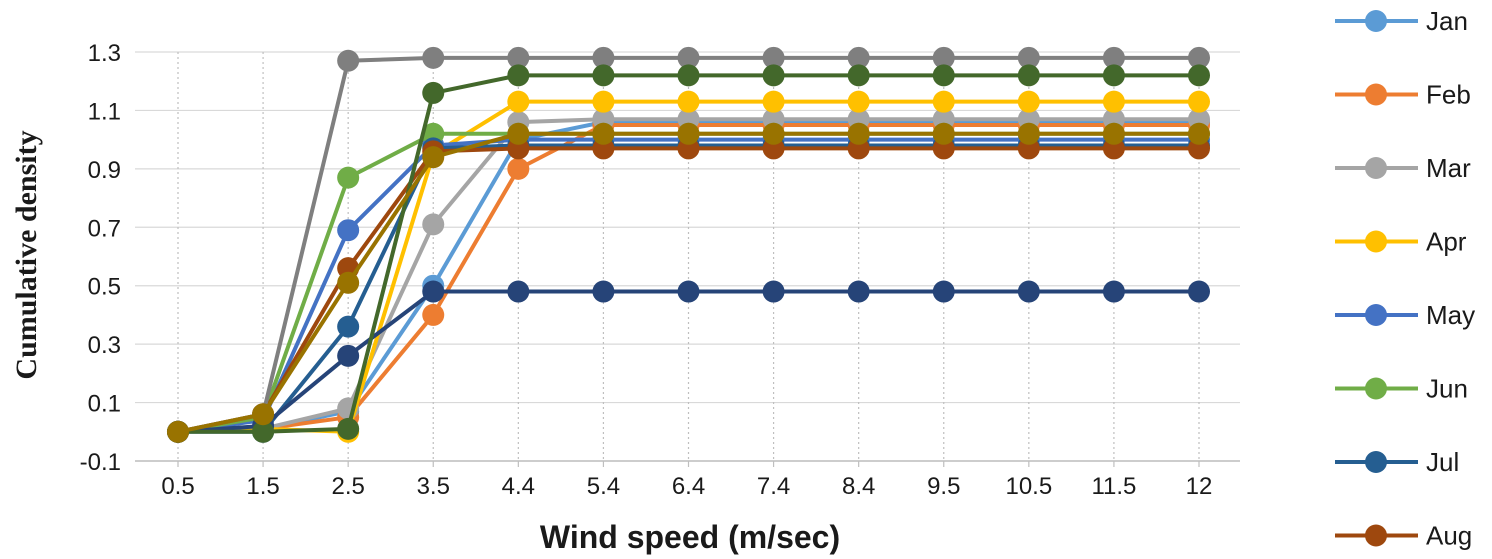 The width and height of the screenshot is (1492, 559). Describe the element at coordinates (1401, 242) in the screenshot. I see `legend-item-apr: Apr` at that location.